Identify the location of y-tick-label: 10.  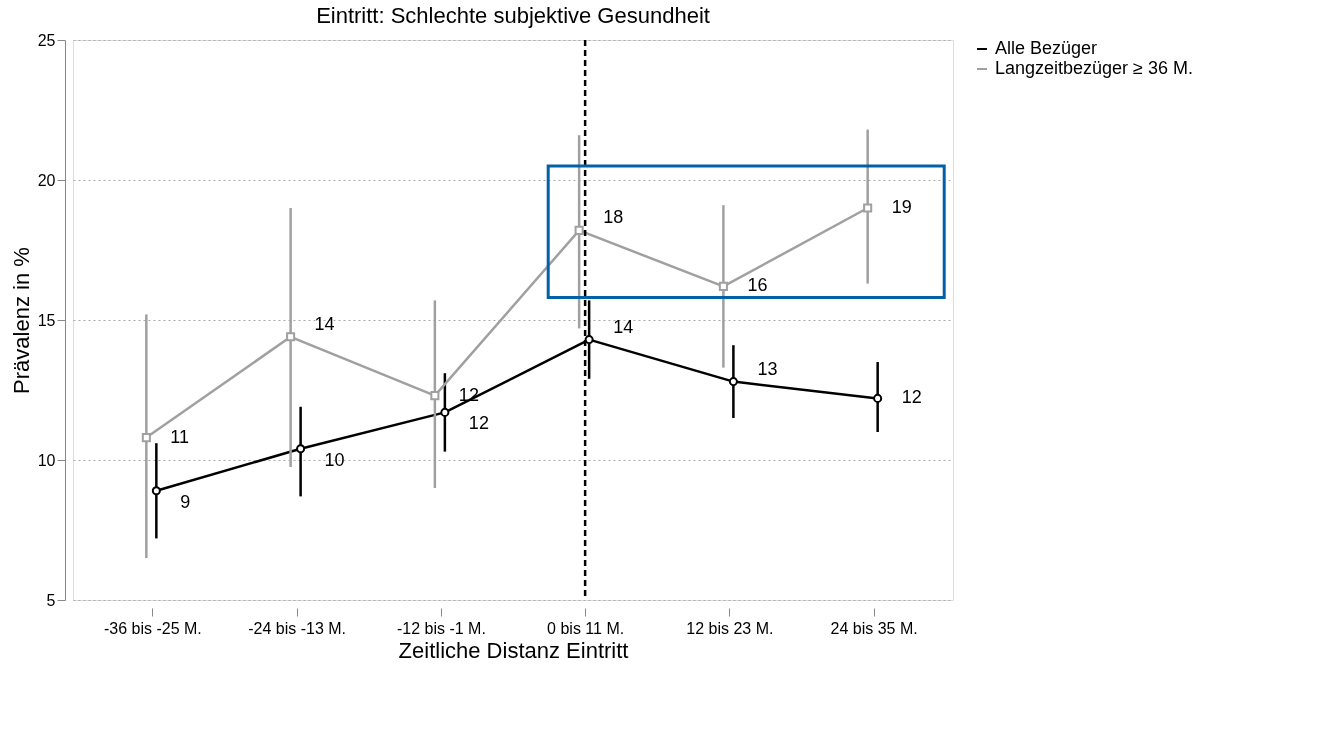
(46, 460).